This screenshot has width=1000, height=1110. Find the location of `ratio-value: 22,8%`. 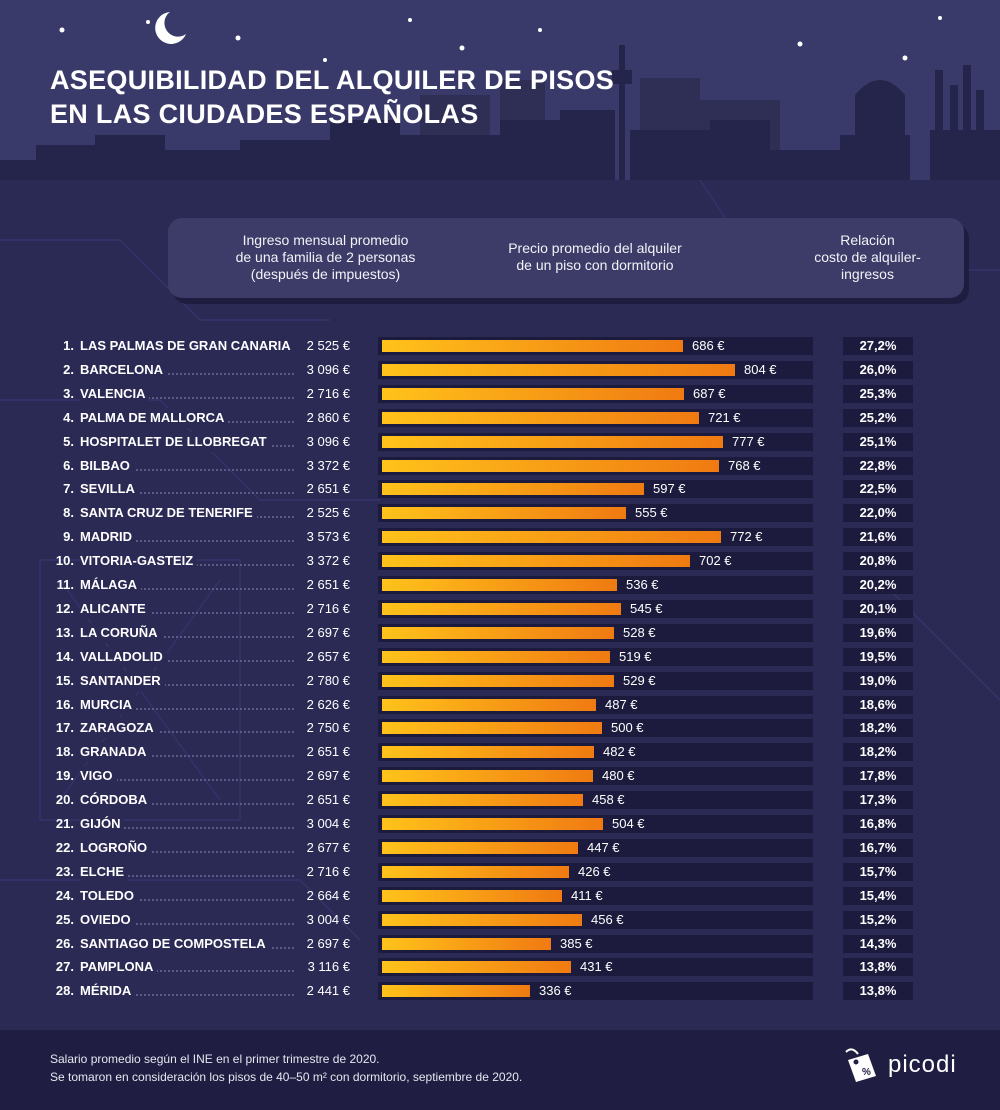

ratio-value: 22,8% is located at coordinates (878, 465).